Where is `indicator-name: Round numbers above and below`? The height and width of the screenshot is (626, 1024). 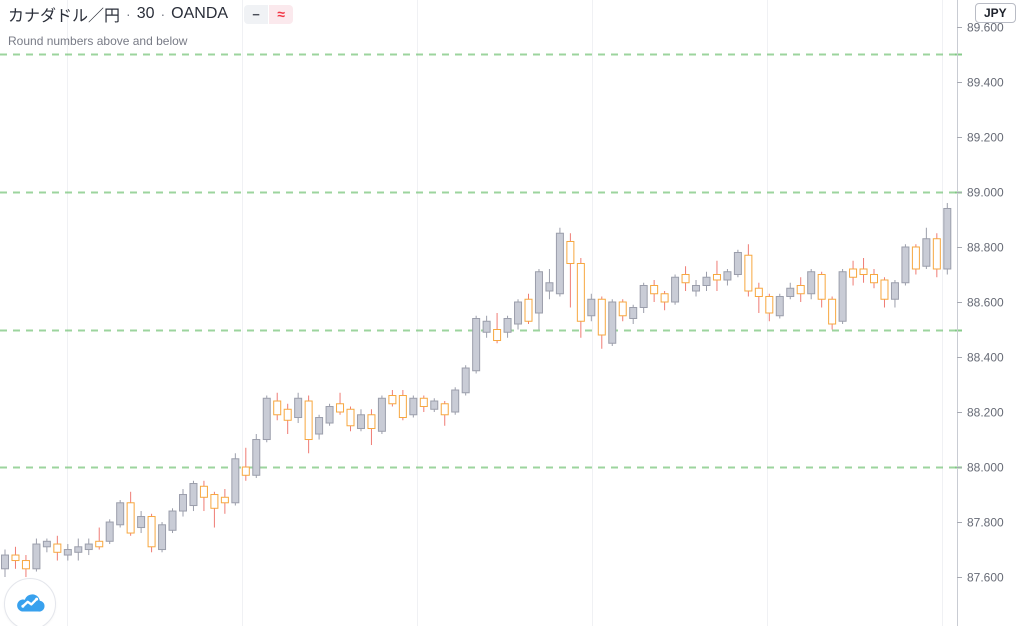
indicator-name: Round numbers above and below is located at coordinates (98, 41).